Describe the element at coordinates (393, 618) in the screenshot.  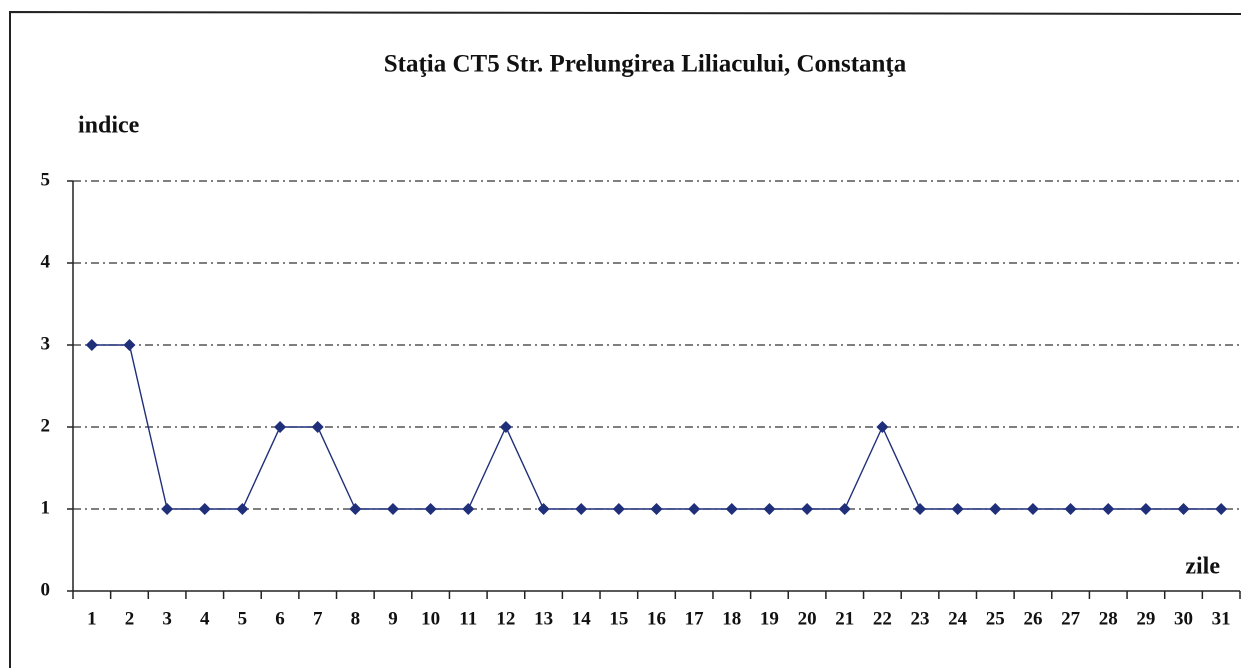
I see `x-tick-label: 9` at that location.